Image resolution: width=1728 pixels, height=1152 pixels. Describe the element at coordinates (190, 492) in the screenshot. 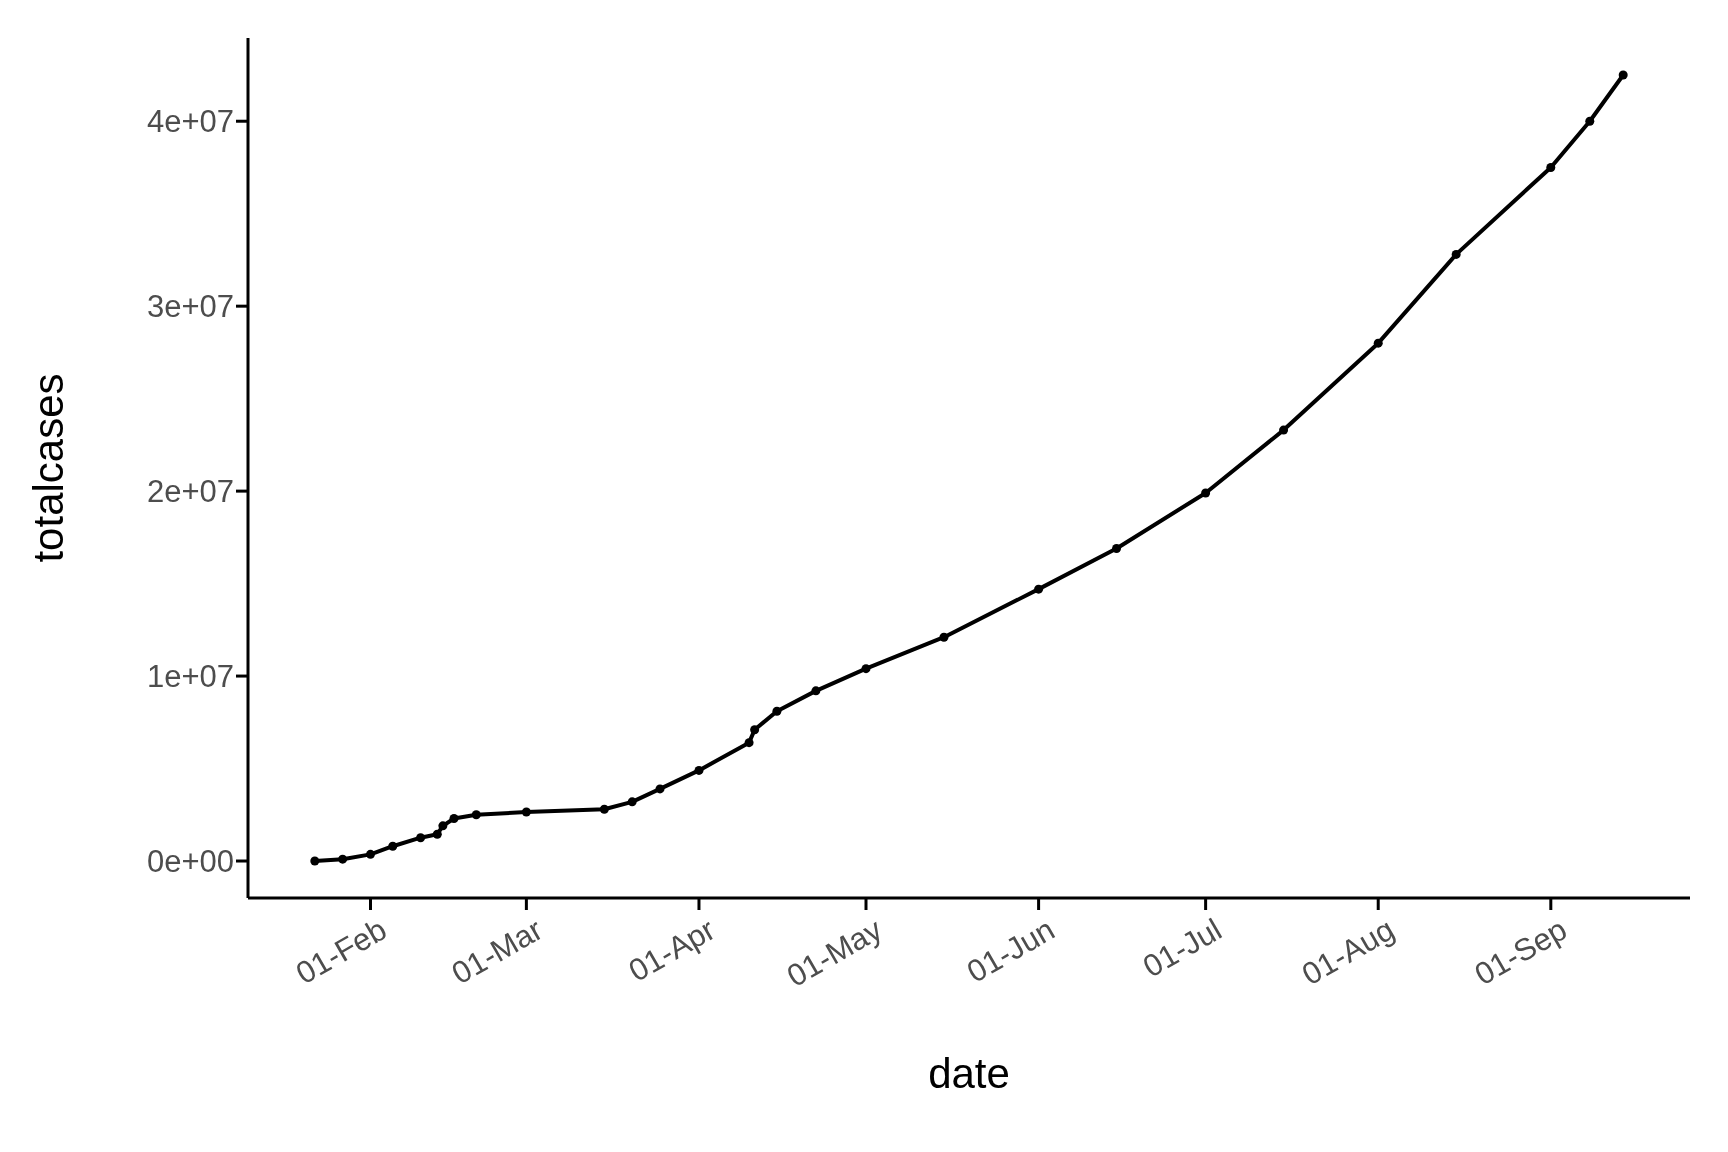

I see `y-tick-label: 2e+07` at that location.